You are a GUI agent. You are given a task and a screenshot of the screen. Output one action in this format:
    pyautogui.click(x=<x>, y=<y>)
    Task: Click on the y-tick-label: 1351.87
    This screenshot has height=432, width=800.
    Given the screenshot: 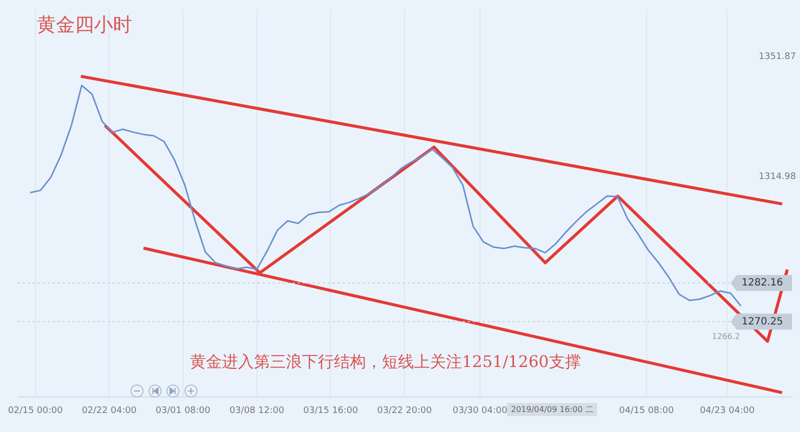 What is the action you would take?
    pyautogui.click(x=777, y=57)
    